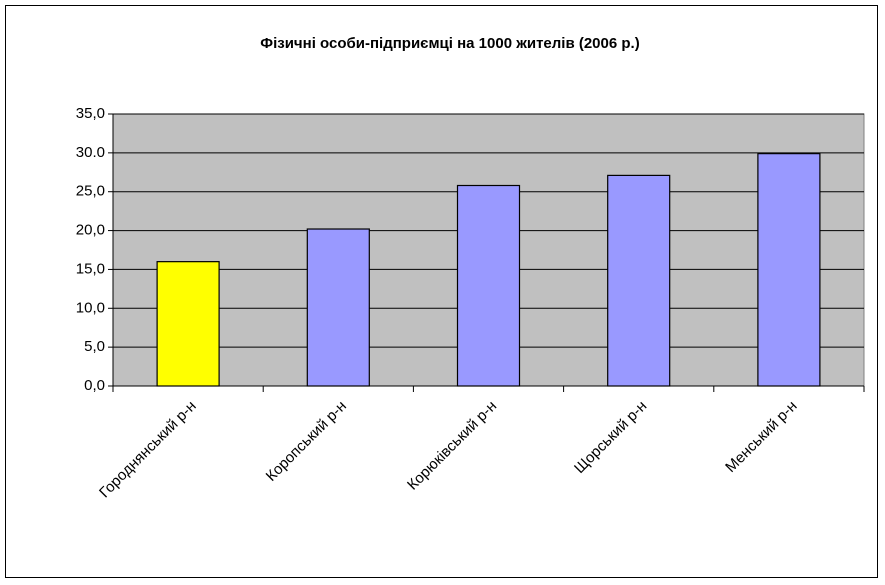 The width and height of the screenshot is (885, 585). Describe the element at coordinates (90, 268) in the screenshot. I see `y-tick-label: 15,0` at that location.